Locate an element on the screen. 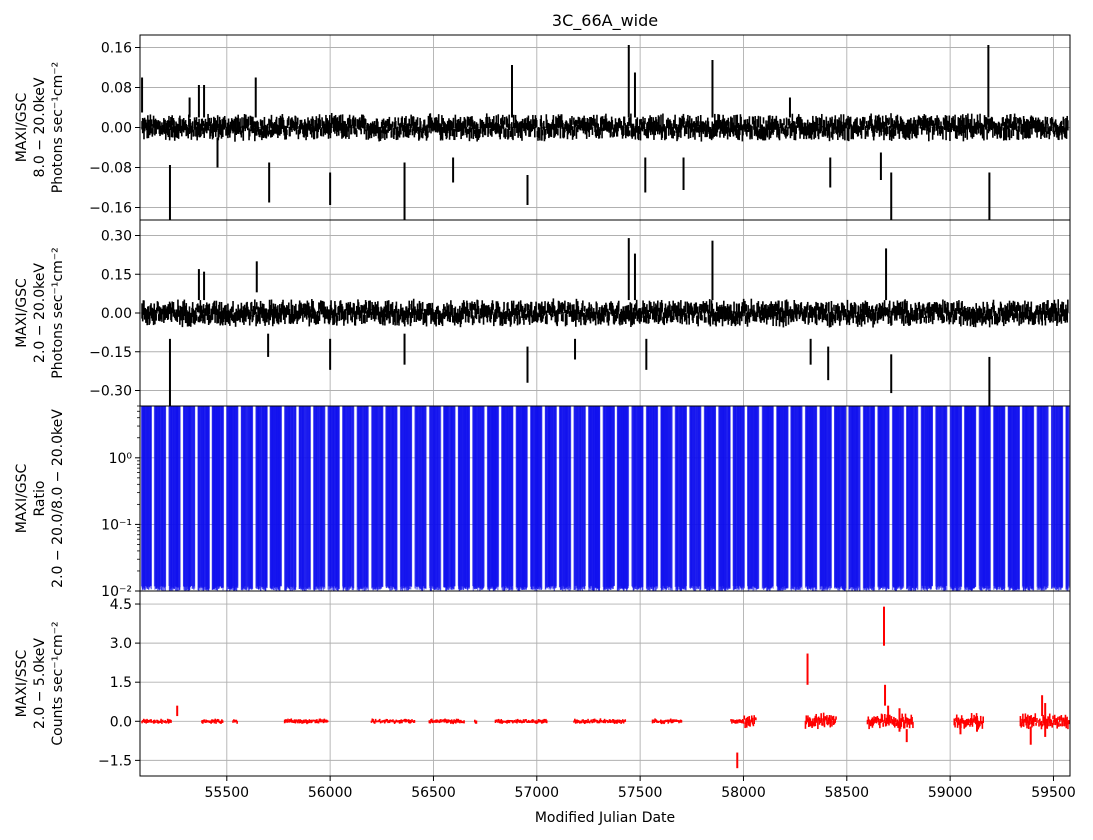 Image resolution: width=1093 pixels, height=840 pixels. y-tick-label: −0.30 is located at coordinates (110, 392).